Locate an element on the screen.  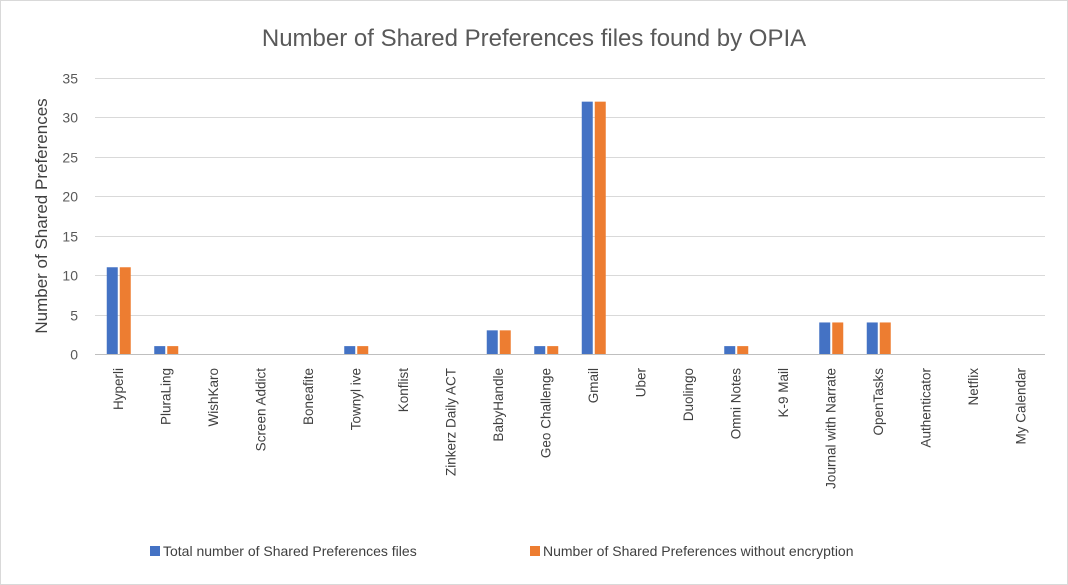
x-category-label: PluraLing is located at coordinates (165, 396).